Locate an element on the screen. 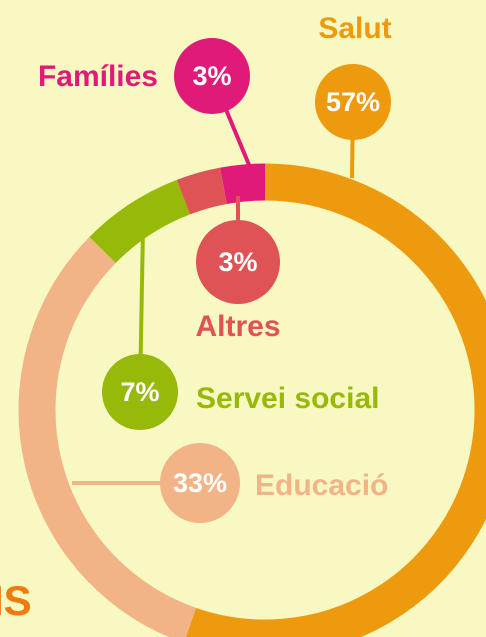  footer-text: IS is located at coordinates (16, 600).